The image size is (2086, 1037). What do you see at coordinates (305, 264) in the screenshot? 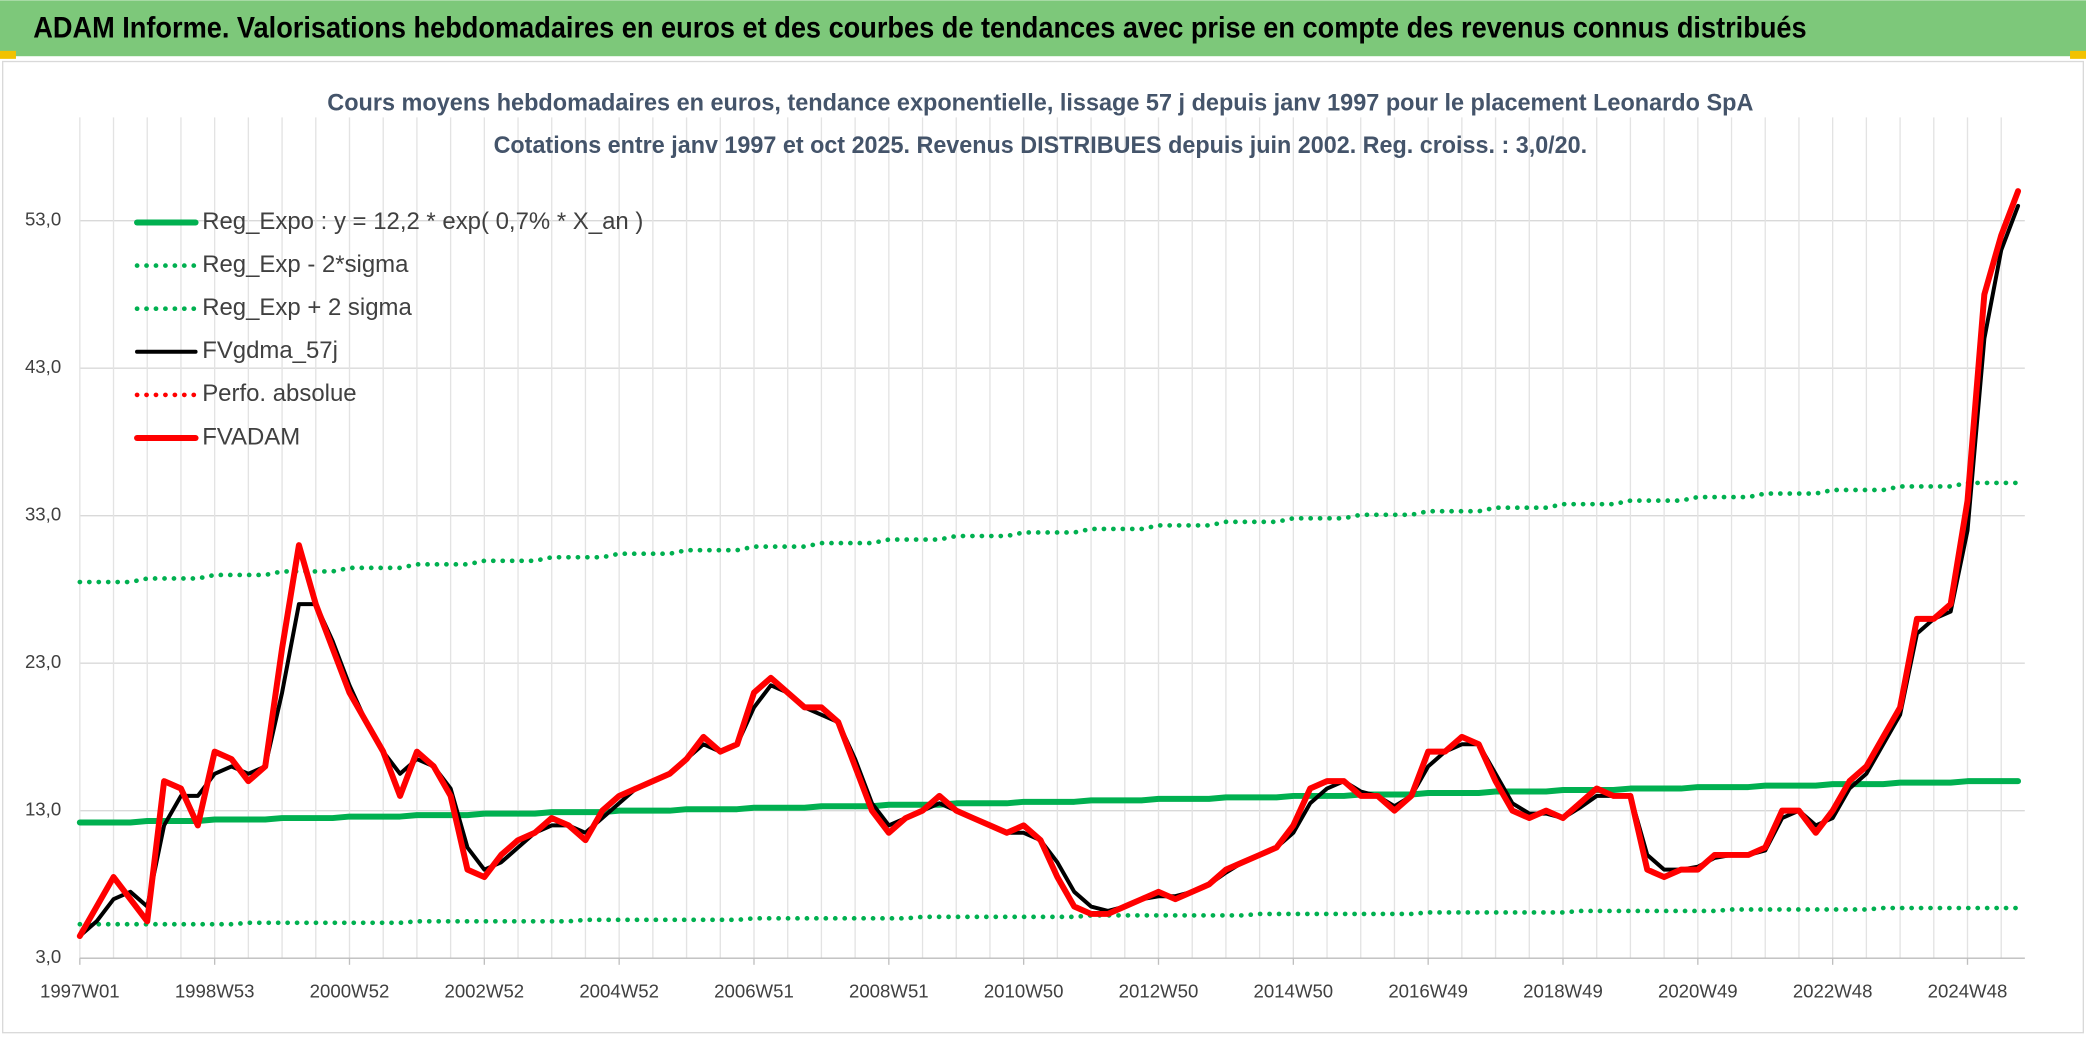
I see `legend-label: Reg_Exp - 2*sigma` at bounding box center [305, 264].